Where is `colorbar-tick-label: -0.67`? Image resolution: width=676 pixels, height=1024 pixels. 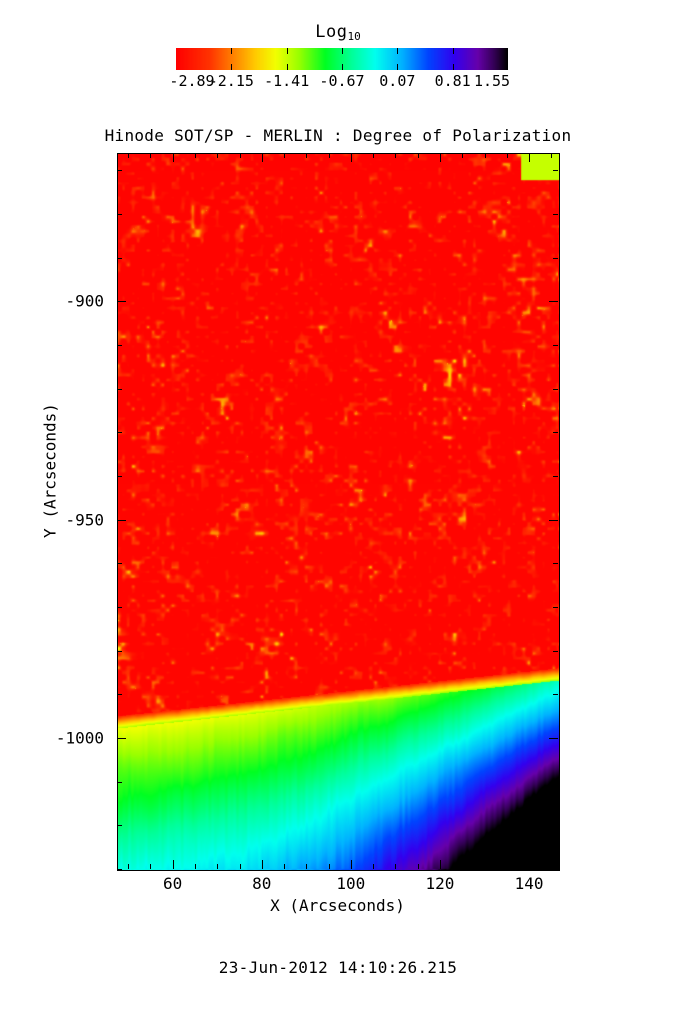 colorbar-tick-label: -0.67 is located at coordinates (342, 81).